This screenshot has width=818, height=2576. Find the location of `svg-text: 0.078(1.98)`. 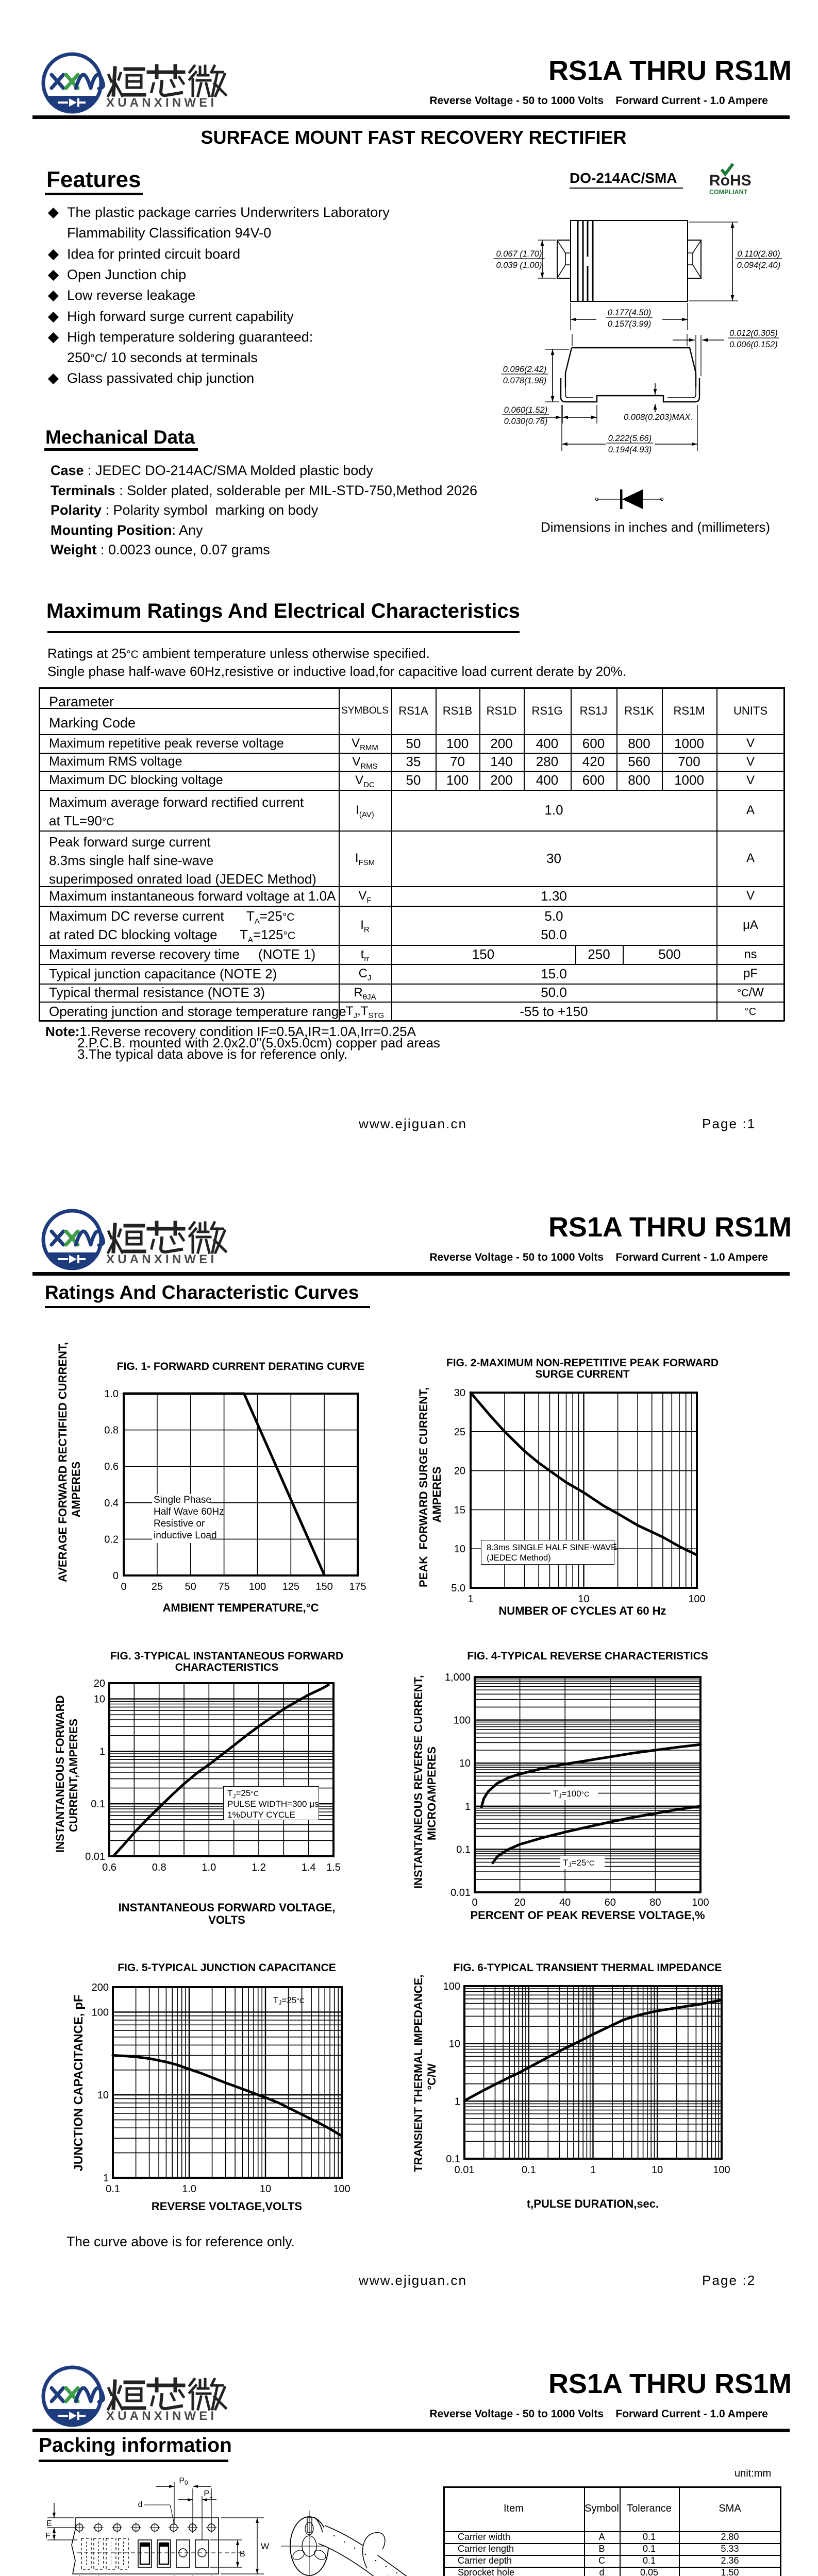

svg-text: 0.078(1.98) is located at coordinates (524, 380).